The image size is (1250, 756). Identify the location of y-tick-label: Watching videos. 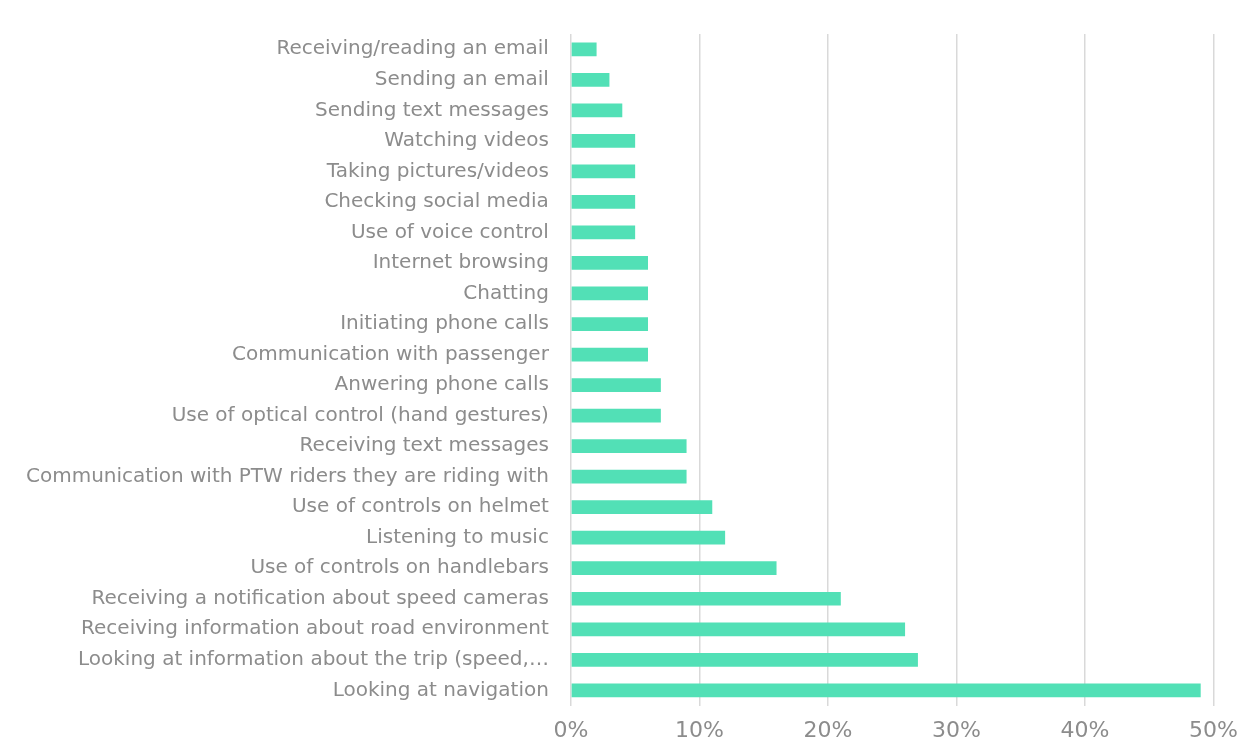
(466, 139).